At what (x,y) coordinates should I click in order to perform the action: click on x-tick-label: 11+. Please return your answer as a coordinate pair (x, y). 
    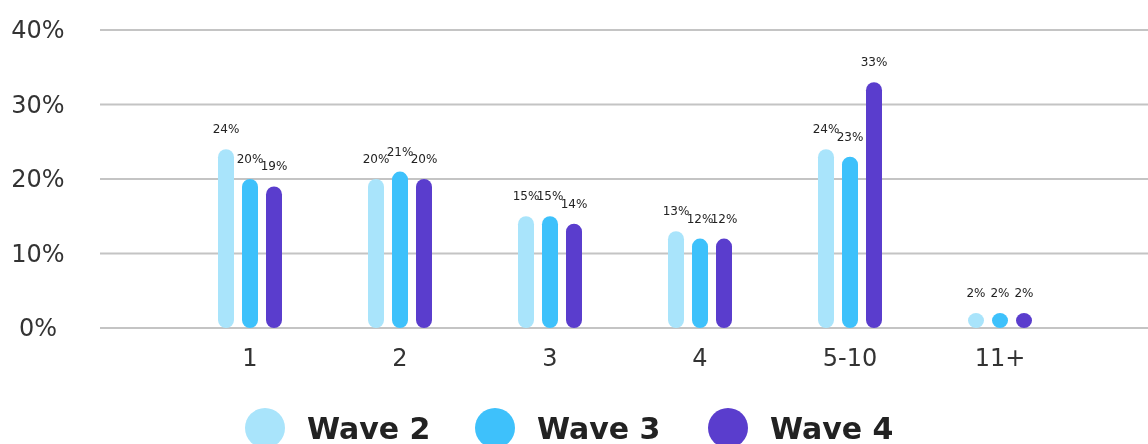
    Looking at the image, I should click on (1000, 358).